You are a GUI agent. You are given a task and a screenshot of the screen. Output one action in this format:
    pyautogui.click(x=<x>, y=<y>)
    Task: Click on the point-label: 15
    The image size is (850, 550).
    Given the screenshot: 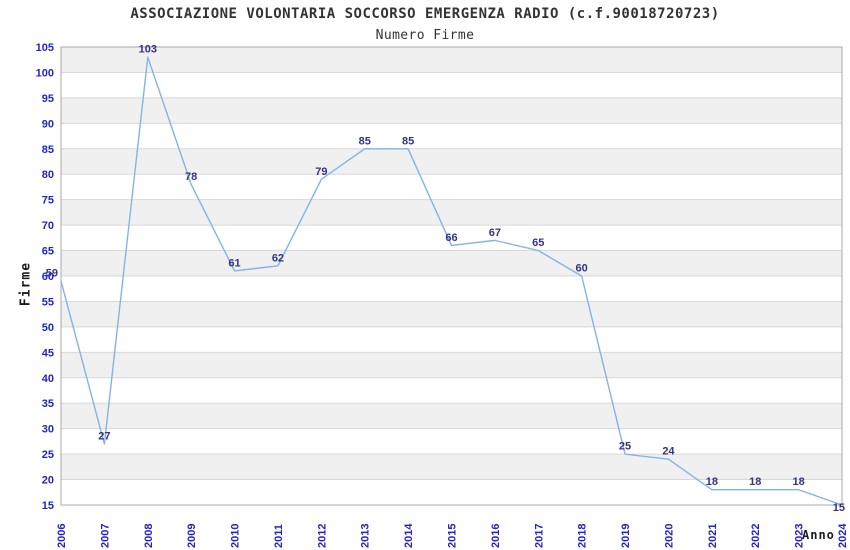 What is the action you would take?
    pyautogui.click(x=839, y=508)
    